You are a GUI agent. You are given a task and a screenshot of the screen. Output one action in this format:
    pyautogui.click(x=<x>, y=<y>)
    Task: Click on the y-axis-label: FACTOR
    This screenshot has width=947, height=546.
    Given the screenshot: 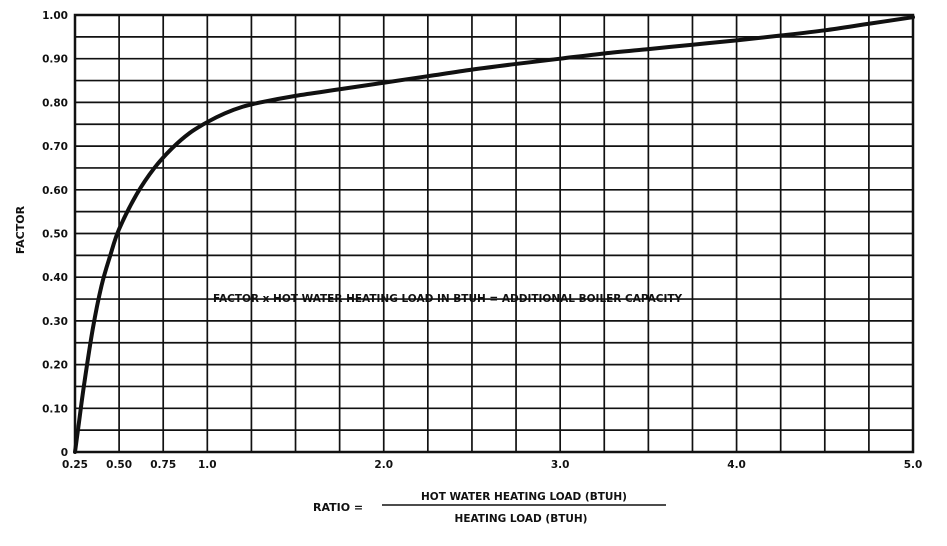 What is the action you would take?
    pyautogui.click(x=20, y=229)
    